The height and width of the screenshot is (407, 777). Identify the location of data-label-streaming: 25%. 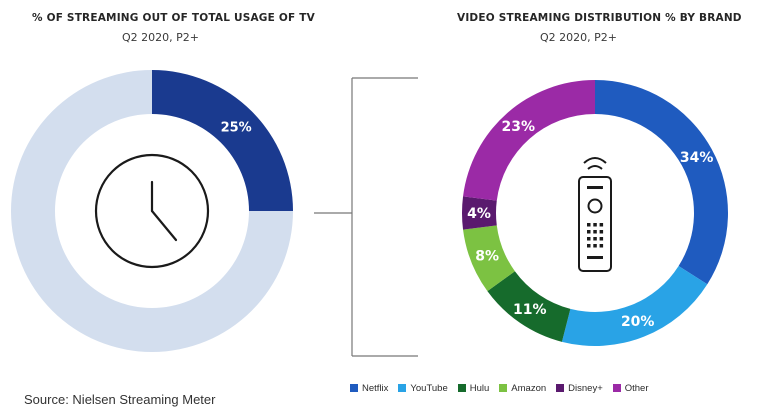
(236, 128).